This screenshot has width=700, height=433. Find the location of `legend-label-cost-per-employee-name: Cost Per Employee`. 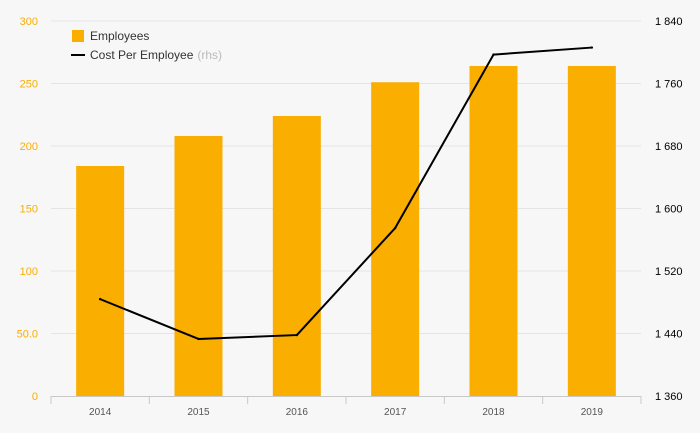

legend-label-cost-per-employee-name: Cost Per Employee is located at coordinates (142, 55).